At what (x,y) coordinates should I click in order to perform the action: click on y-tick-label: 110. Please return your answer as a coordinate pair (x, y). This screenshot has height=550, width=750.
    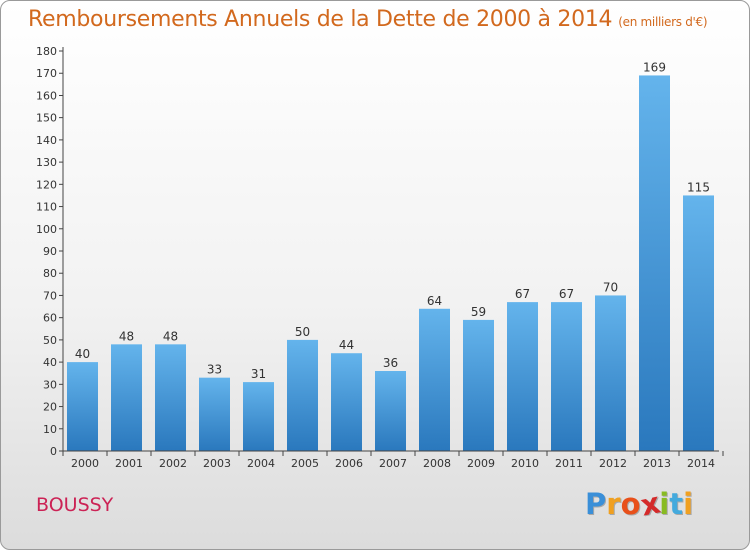
    Looking at the image, I should click on (46, 207).